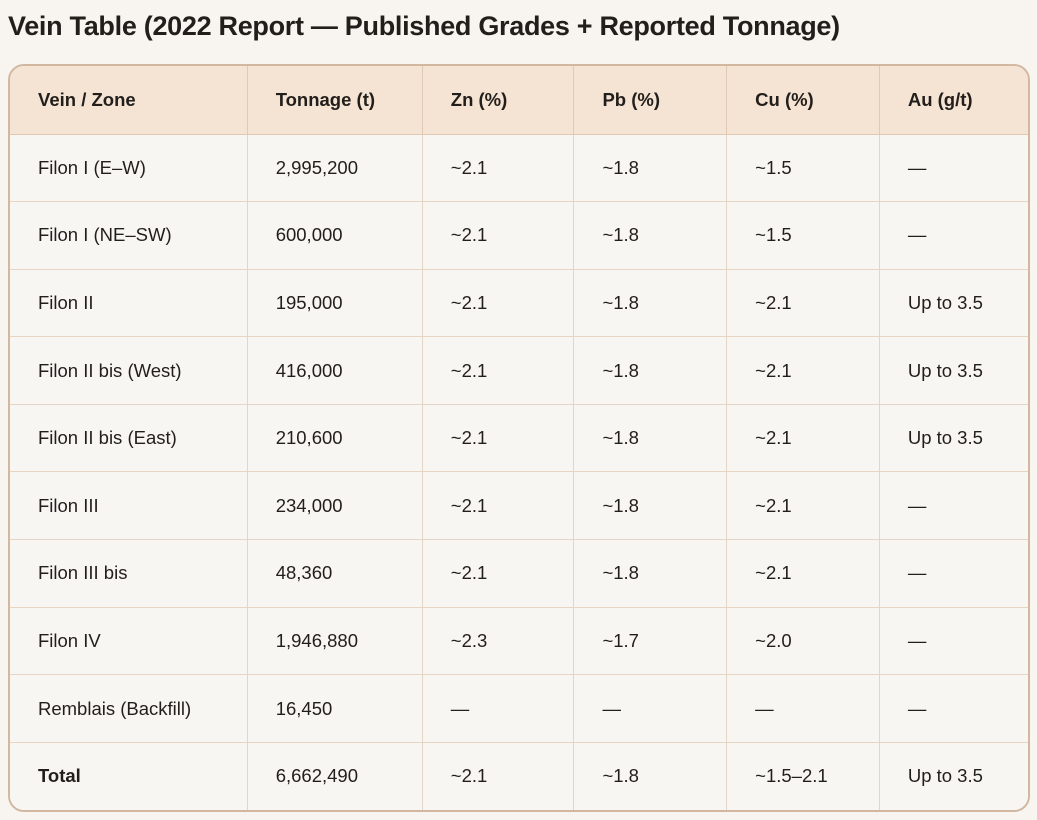 The height and width of the screenshot is (820, 1037). Describe the element at coordinates (335, 573) in the screenshot. I see `cell-tonnage: 48,360` at that location.